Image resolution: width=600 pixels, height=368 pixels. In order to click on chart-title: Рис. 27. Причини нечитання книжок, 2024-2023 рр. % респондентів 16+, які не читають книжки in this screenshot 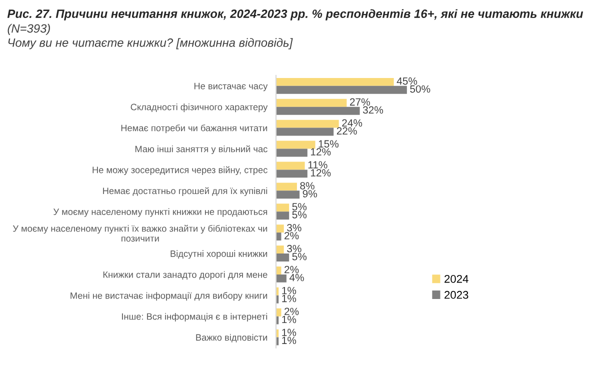, I will do `click(295, 14)`.